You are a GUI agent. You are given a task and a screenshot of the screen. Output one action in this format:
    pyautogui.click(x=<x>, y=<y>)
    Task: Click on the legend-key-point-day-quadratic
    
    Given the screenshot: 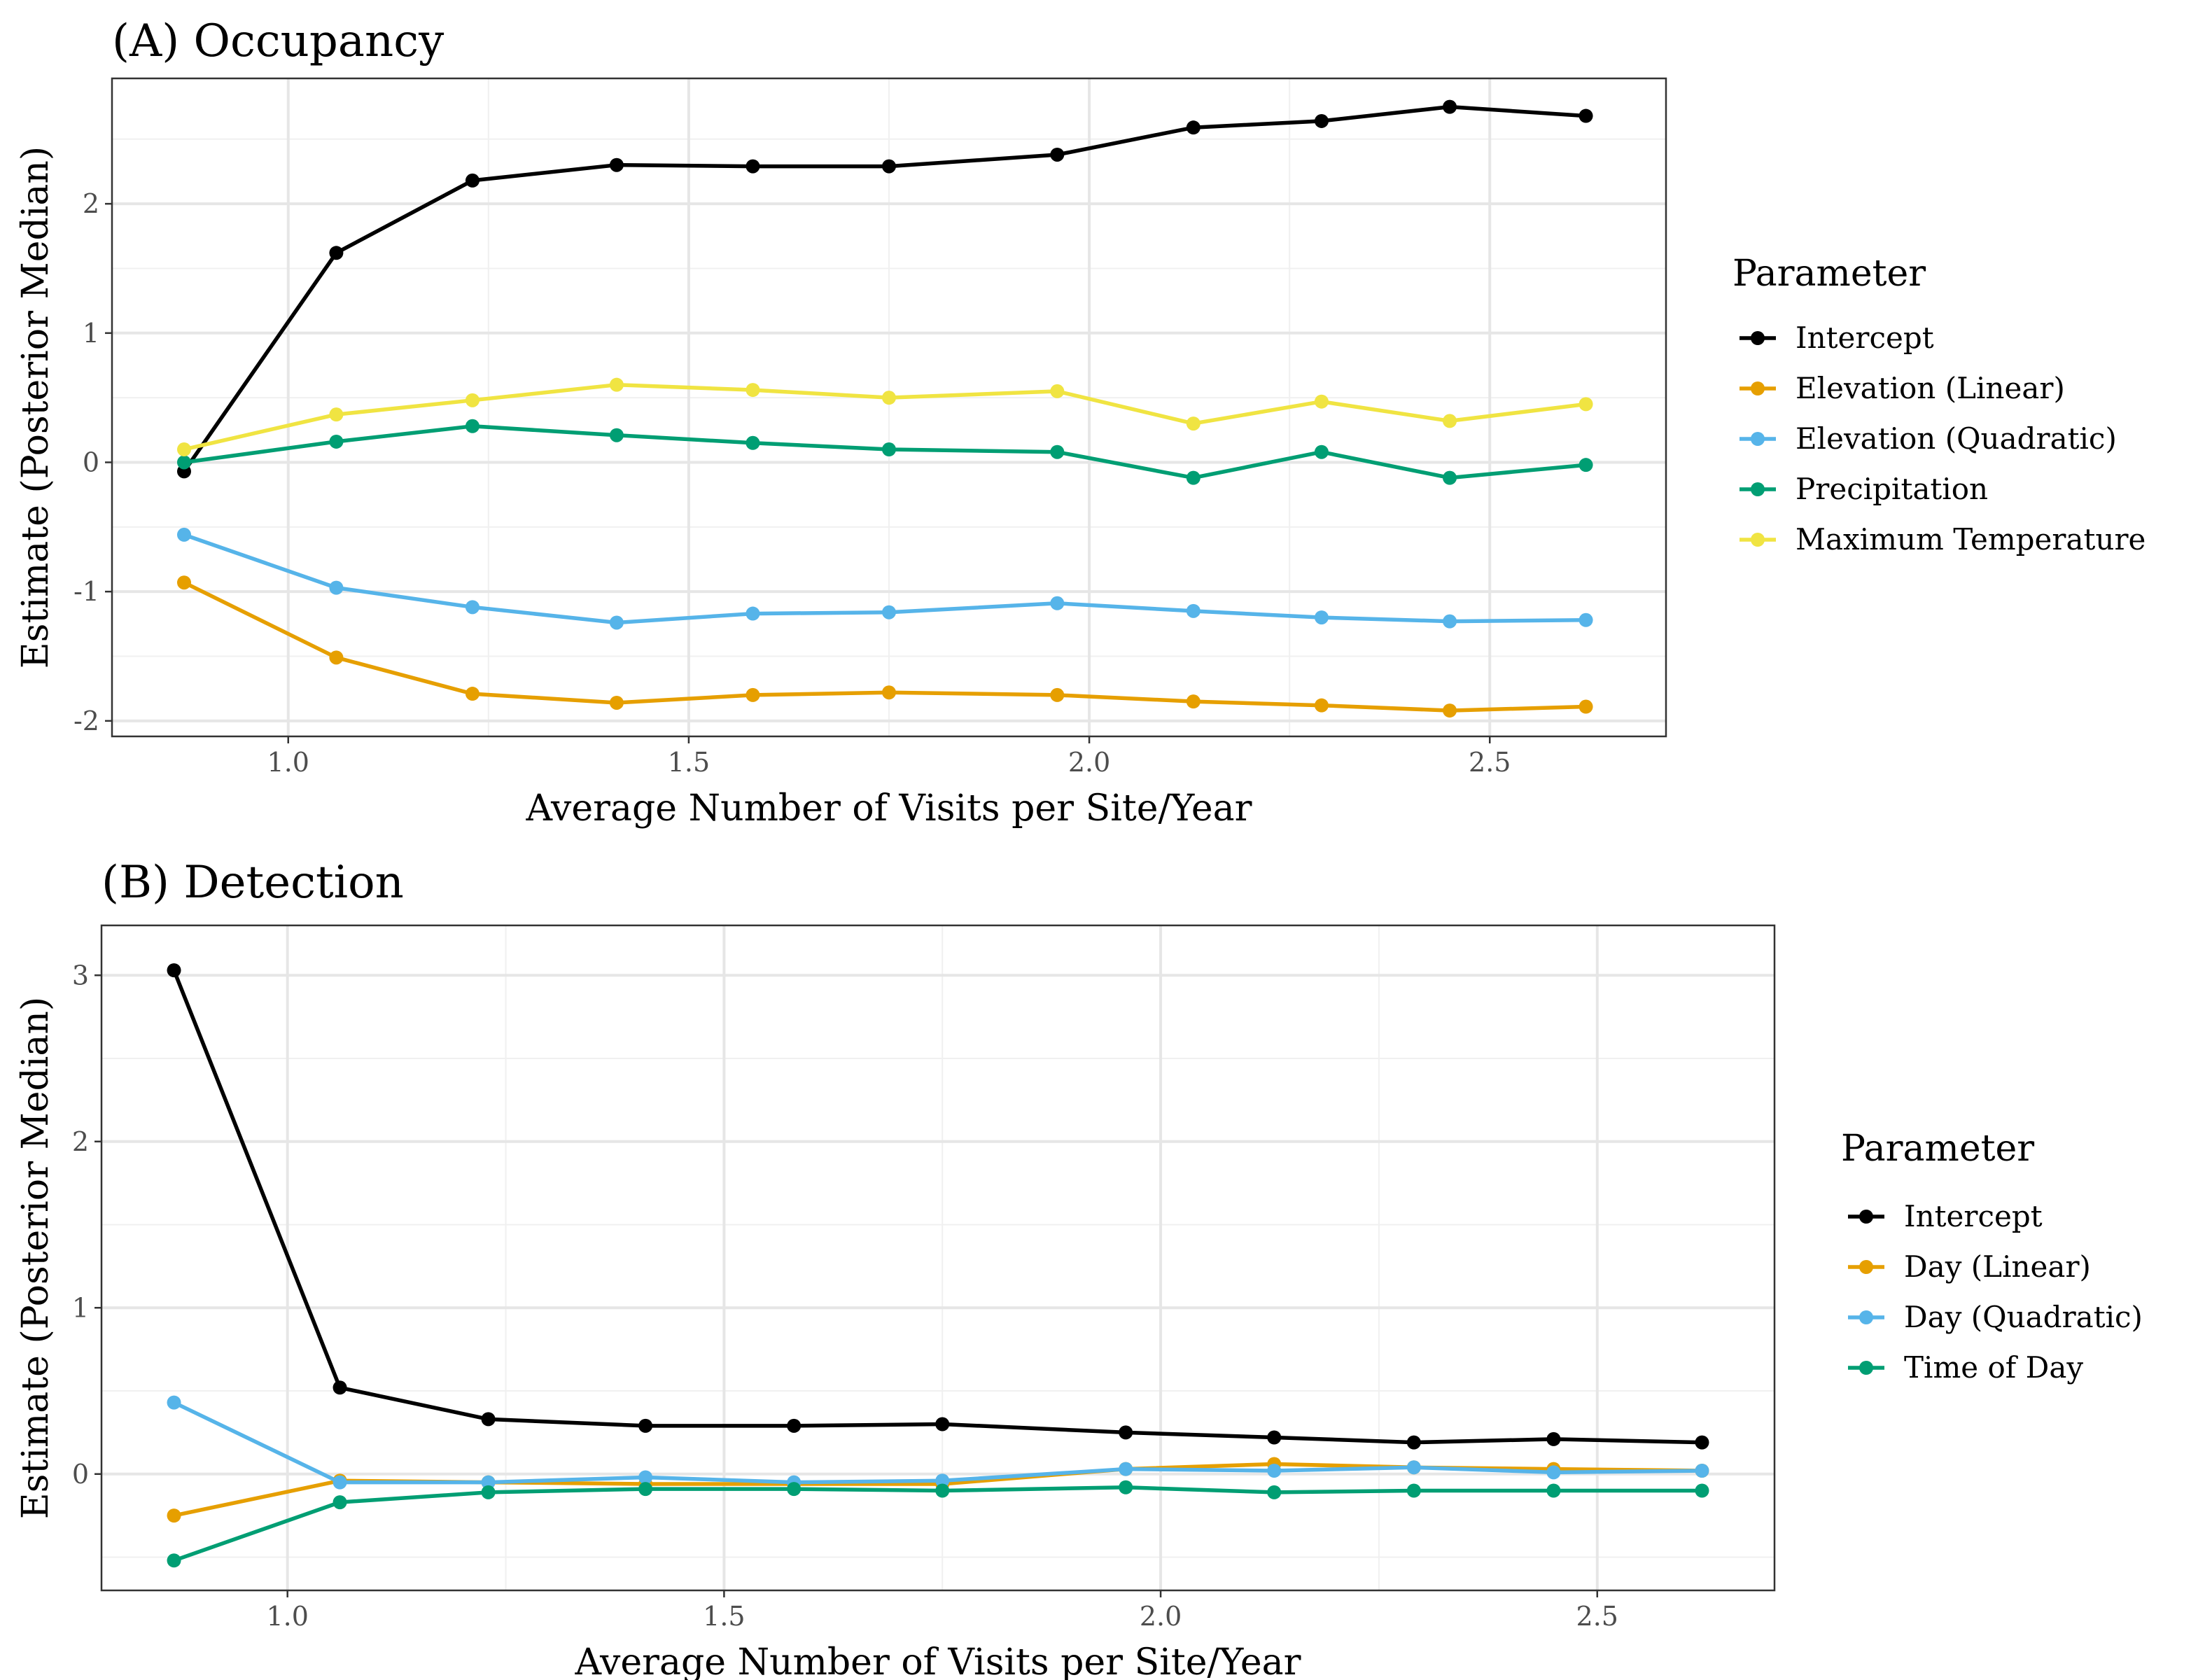 What is the action you would take?
    pyautogui.click(x=1866, y=1317)
    